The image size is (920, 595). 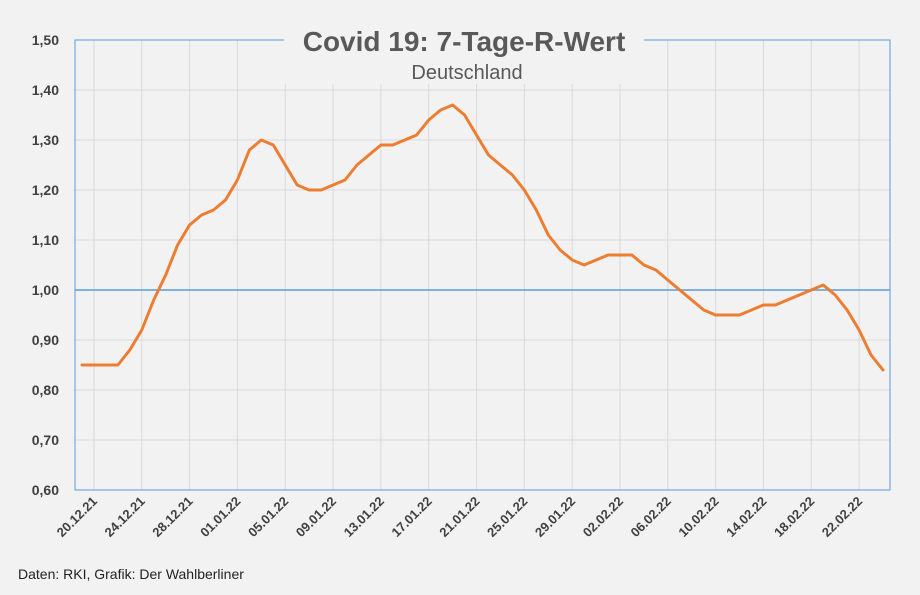 I want to click on x-tick-label: 18.02.22, so click(x=794, y=517).